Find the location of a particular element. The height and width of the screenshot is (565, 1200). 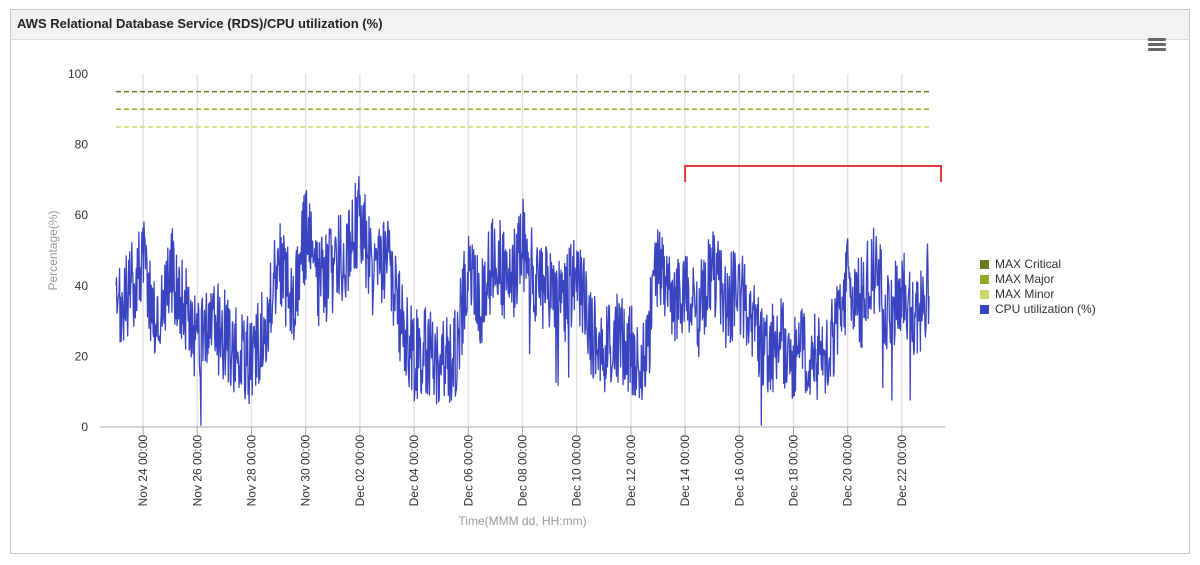

y-tick-label: 60 is located at coordinates (82, 215).